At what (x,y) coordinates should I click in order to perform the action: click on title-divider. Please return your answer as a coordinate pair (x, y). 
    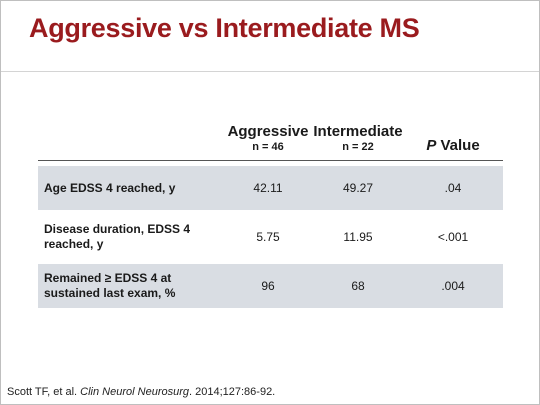
    Looking at the image, I should click on (270, 71).